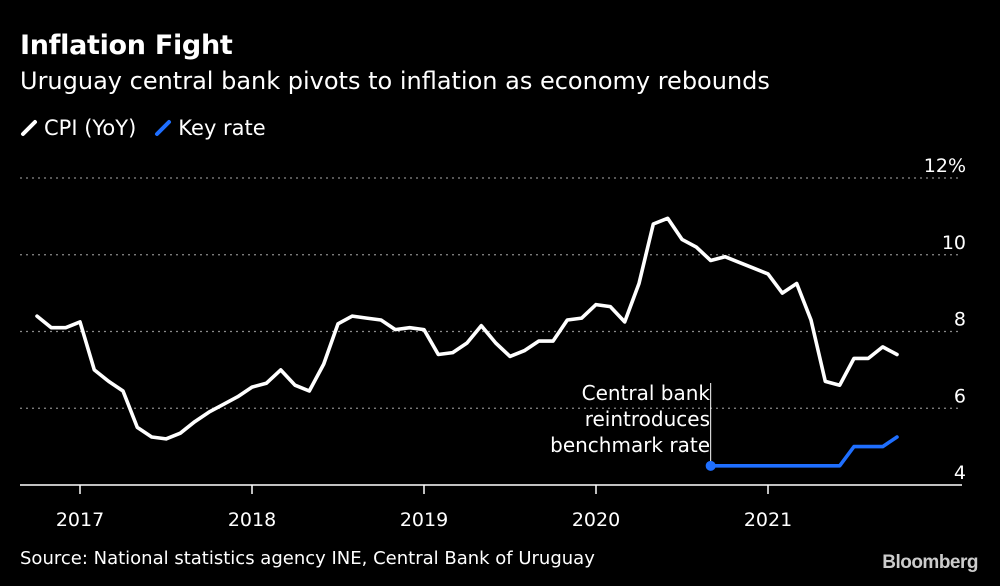 Image resolution: width=1000 pixels, height=586 pixels. What do you see at coordinates (29, 128) in the screenshot?
I see `legend-swatch-cpi` at bounding box center [29, 128].